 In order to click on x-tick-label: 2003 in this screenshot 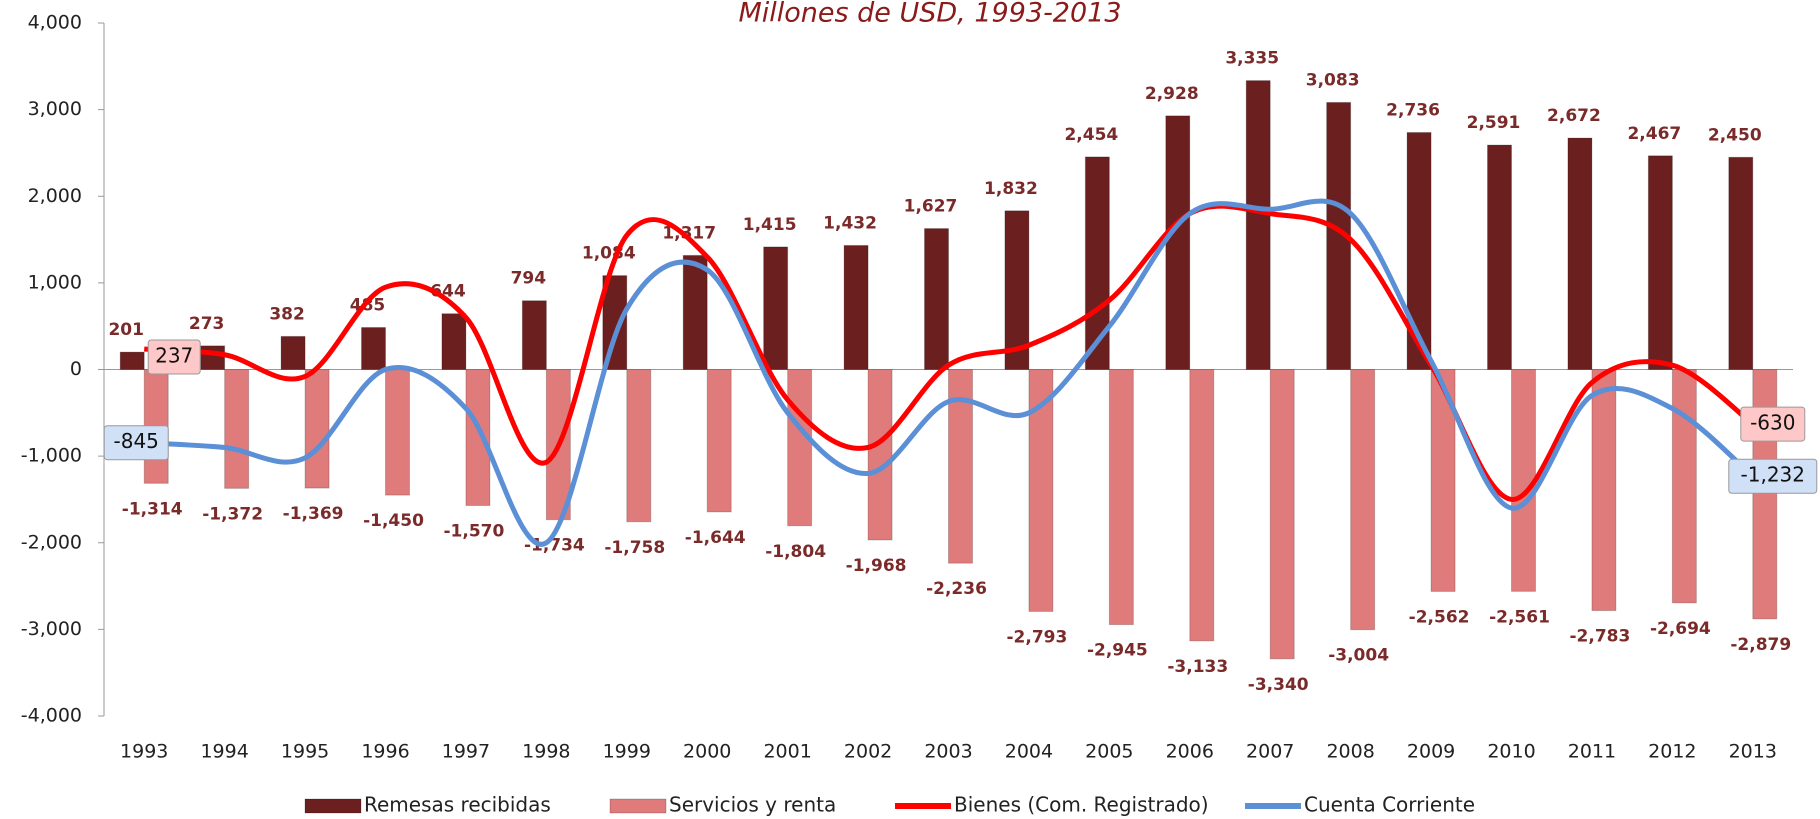, I will do `click(948, 752)`.